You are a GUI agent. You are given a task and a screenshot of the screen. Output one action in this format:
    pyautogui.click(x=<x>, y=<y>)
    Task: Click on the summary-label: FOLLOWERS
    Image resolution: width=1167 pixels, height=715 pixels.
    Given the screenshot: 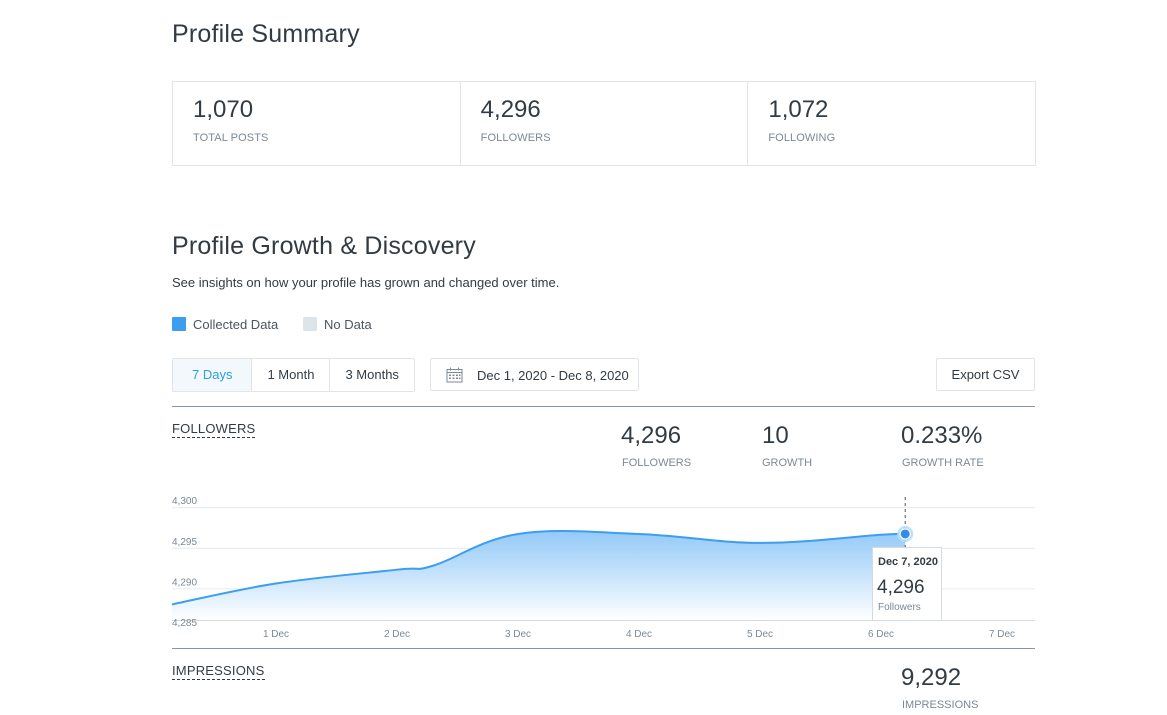 What is the action you would take?
    pyautogui.click(x=515, y=138)
    